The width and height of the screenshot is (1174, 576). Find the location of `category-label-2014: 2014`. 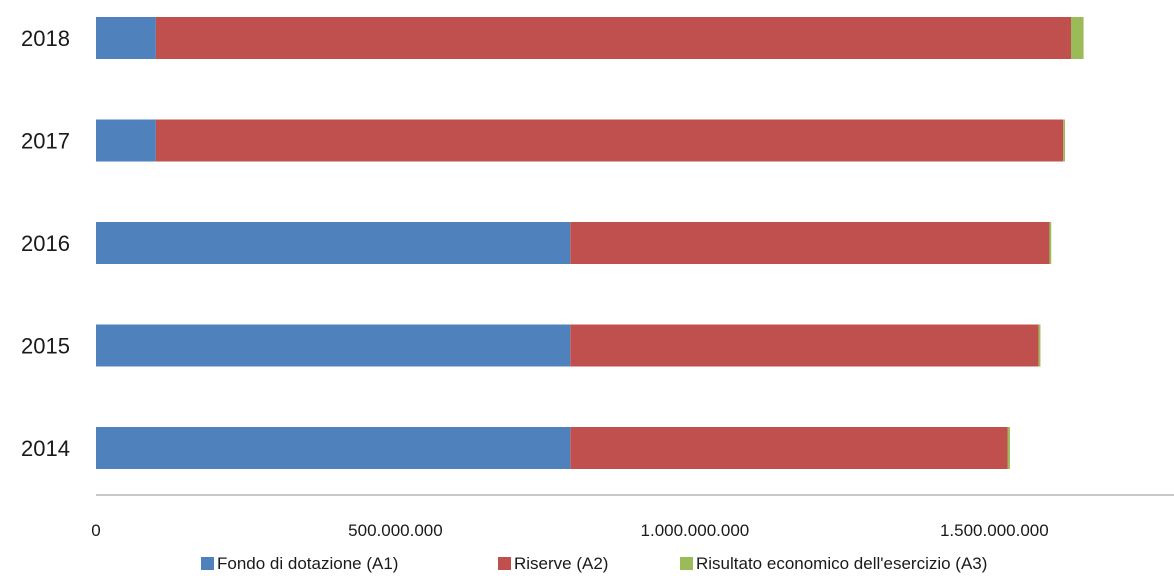

category-label-2014: 2014 is located at coordinates (45, 448).